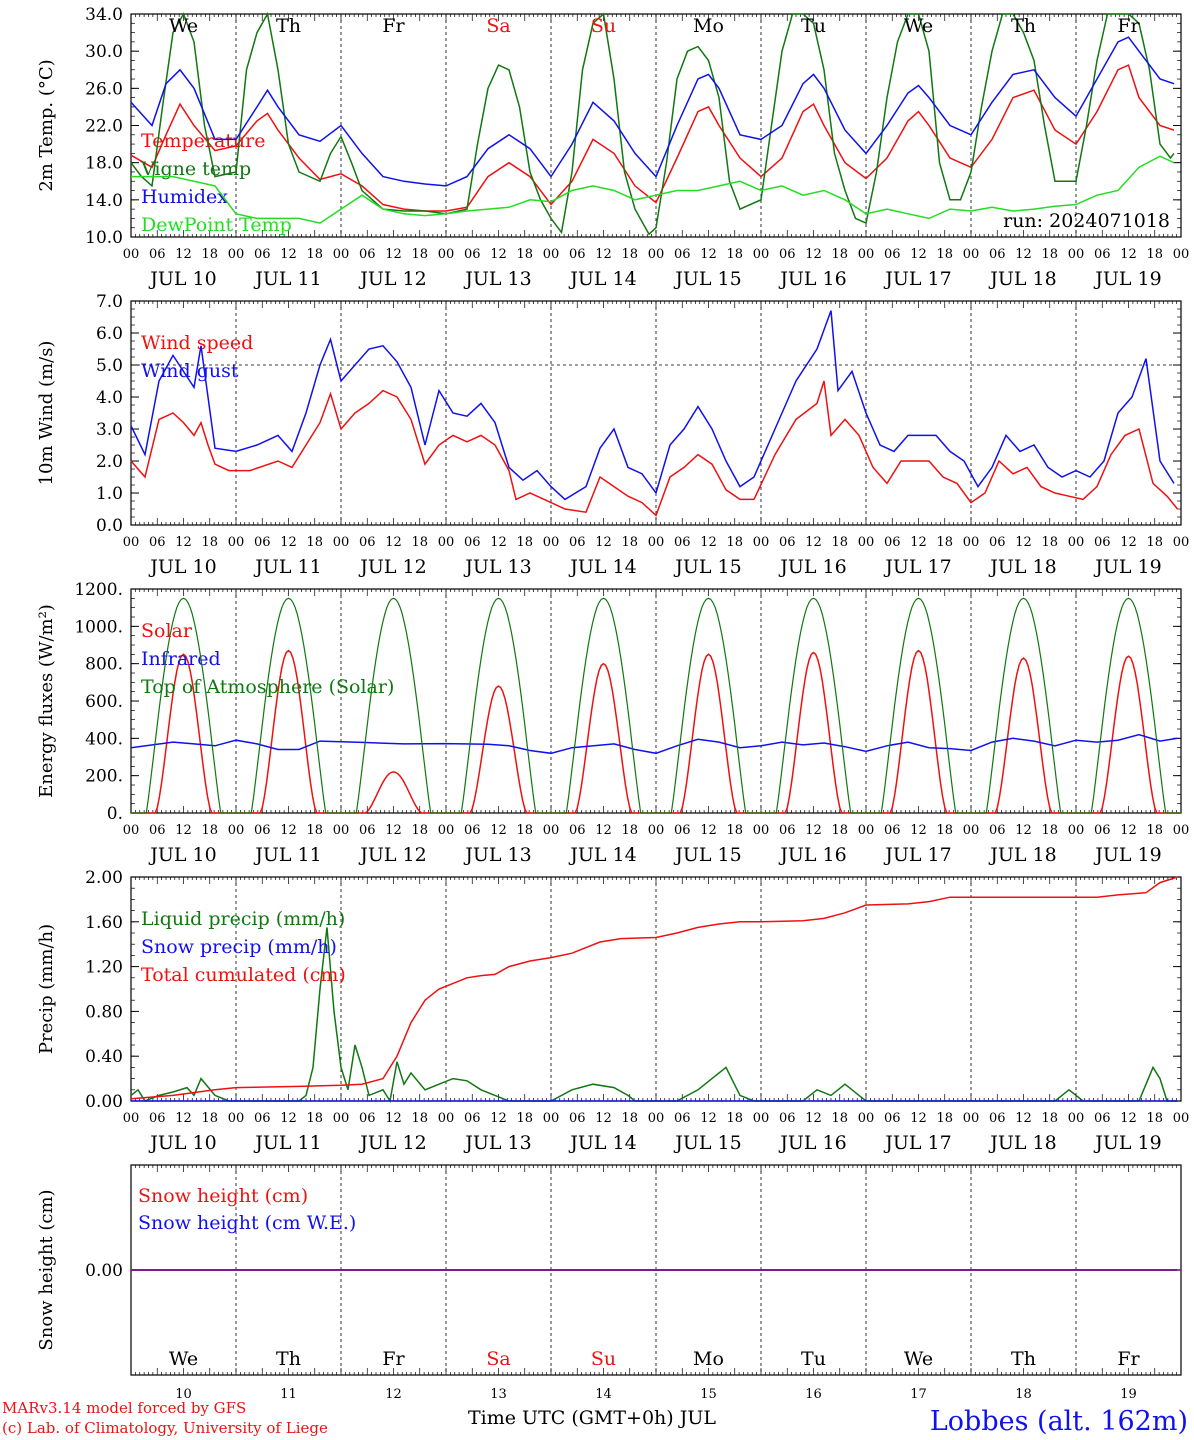 The image size is (1194, 1440). Describe the element at coordinates (498, 26) in the screenshot. I see `weekday-label: Sa` at that location.